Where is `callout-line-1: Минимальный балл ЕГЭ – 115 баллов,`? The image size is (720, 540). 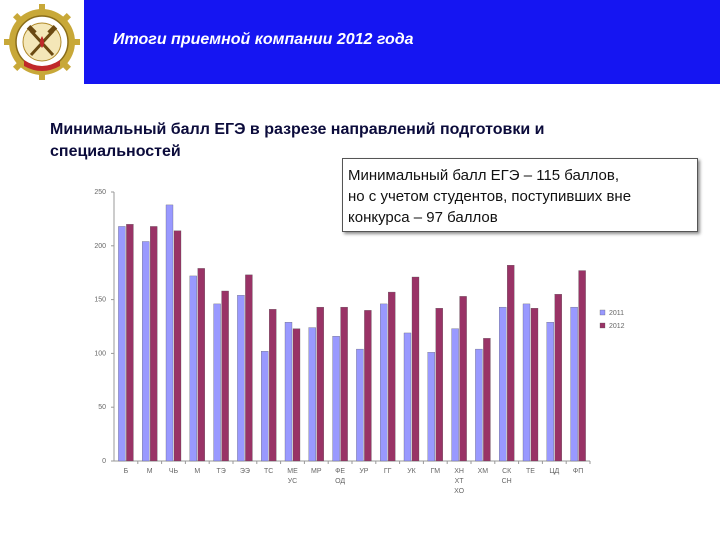
callout-line-1: Минимальный балл ЕГЭ – 115 баллов, is located at coordinates (484, 175).